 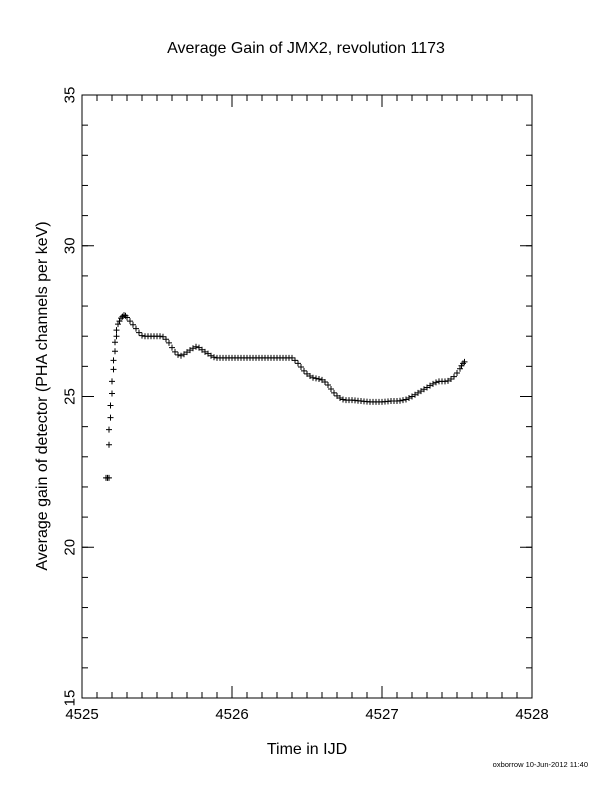 What do you see at coordinates (81, 714) in the screenshot?
I see `x-tick-label: 4525` at bounding box center [81, 714].